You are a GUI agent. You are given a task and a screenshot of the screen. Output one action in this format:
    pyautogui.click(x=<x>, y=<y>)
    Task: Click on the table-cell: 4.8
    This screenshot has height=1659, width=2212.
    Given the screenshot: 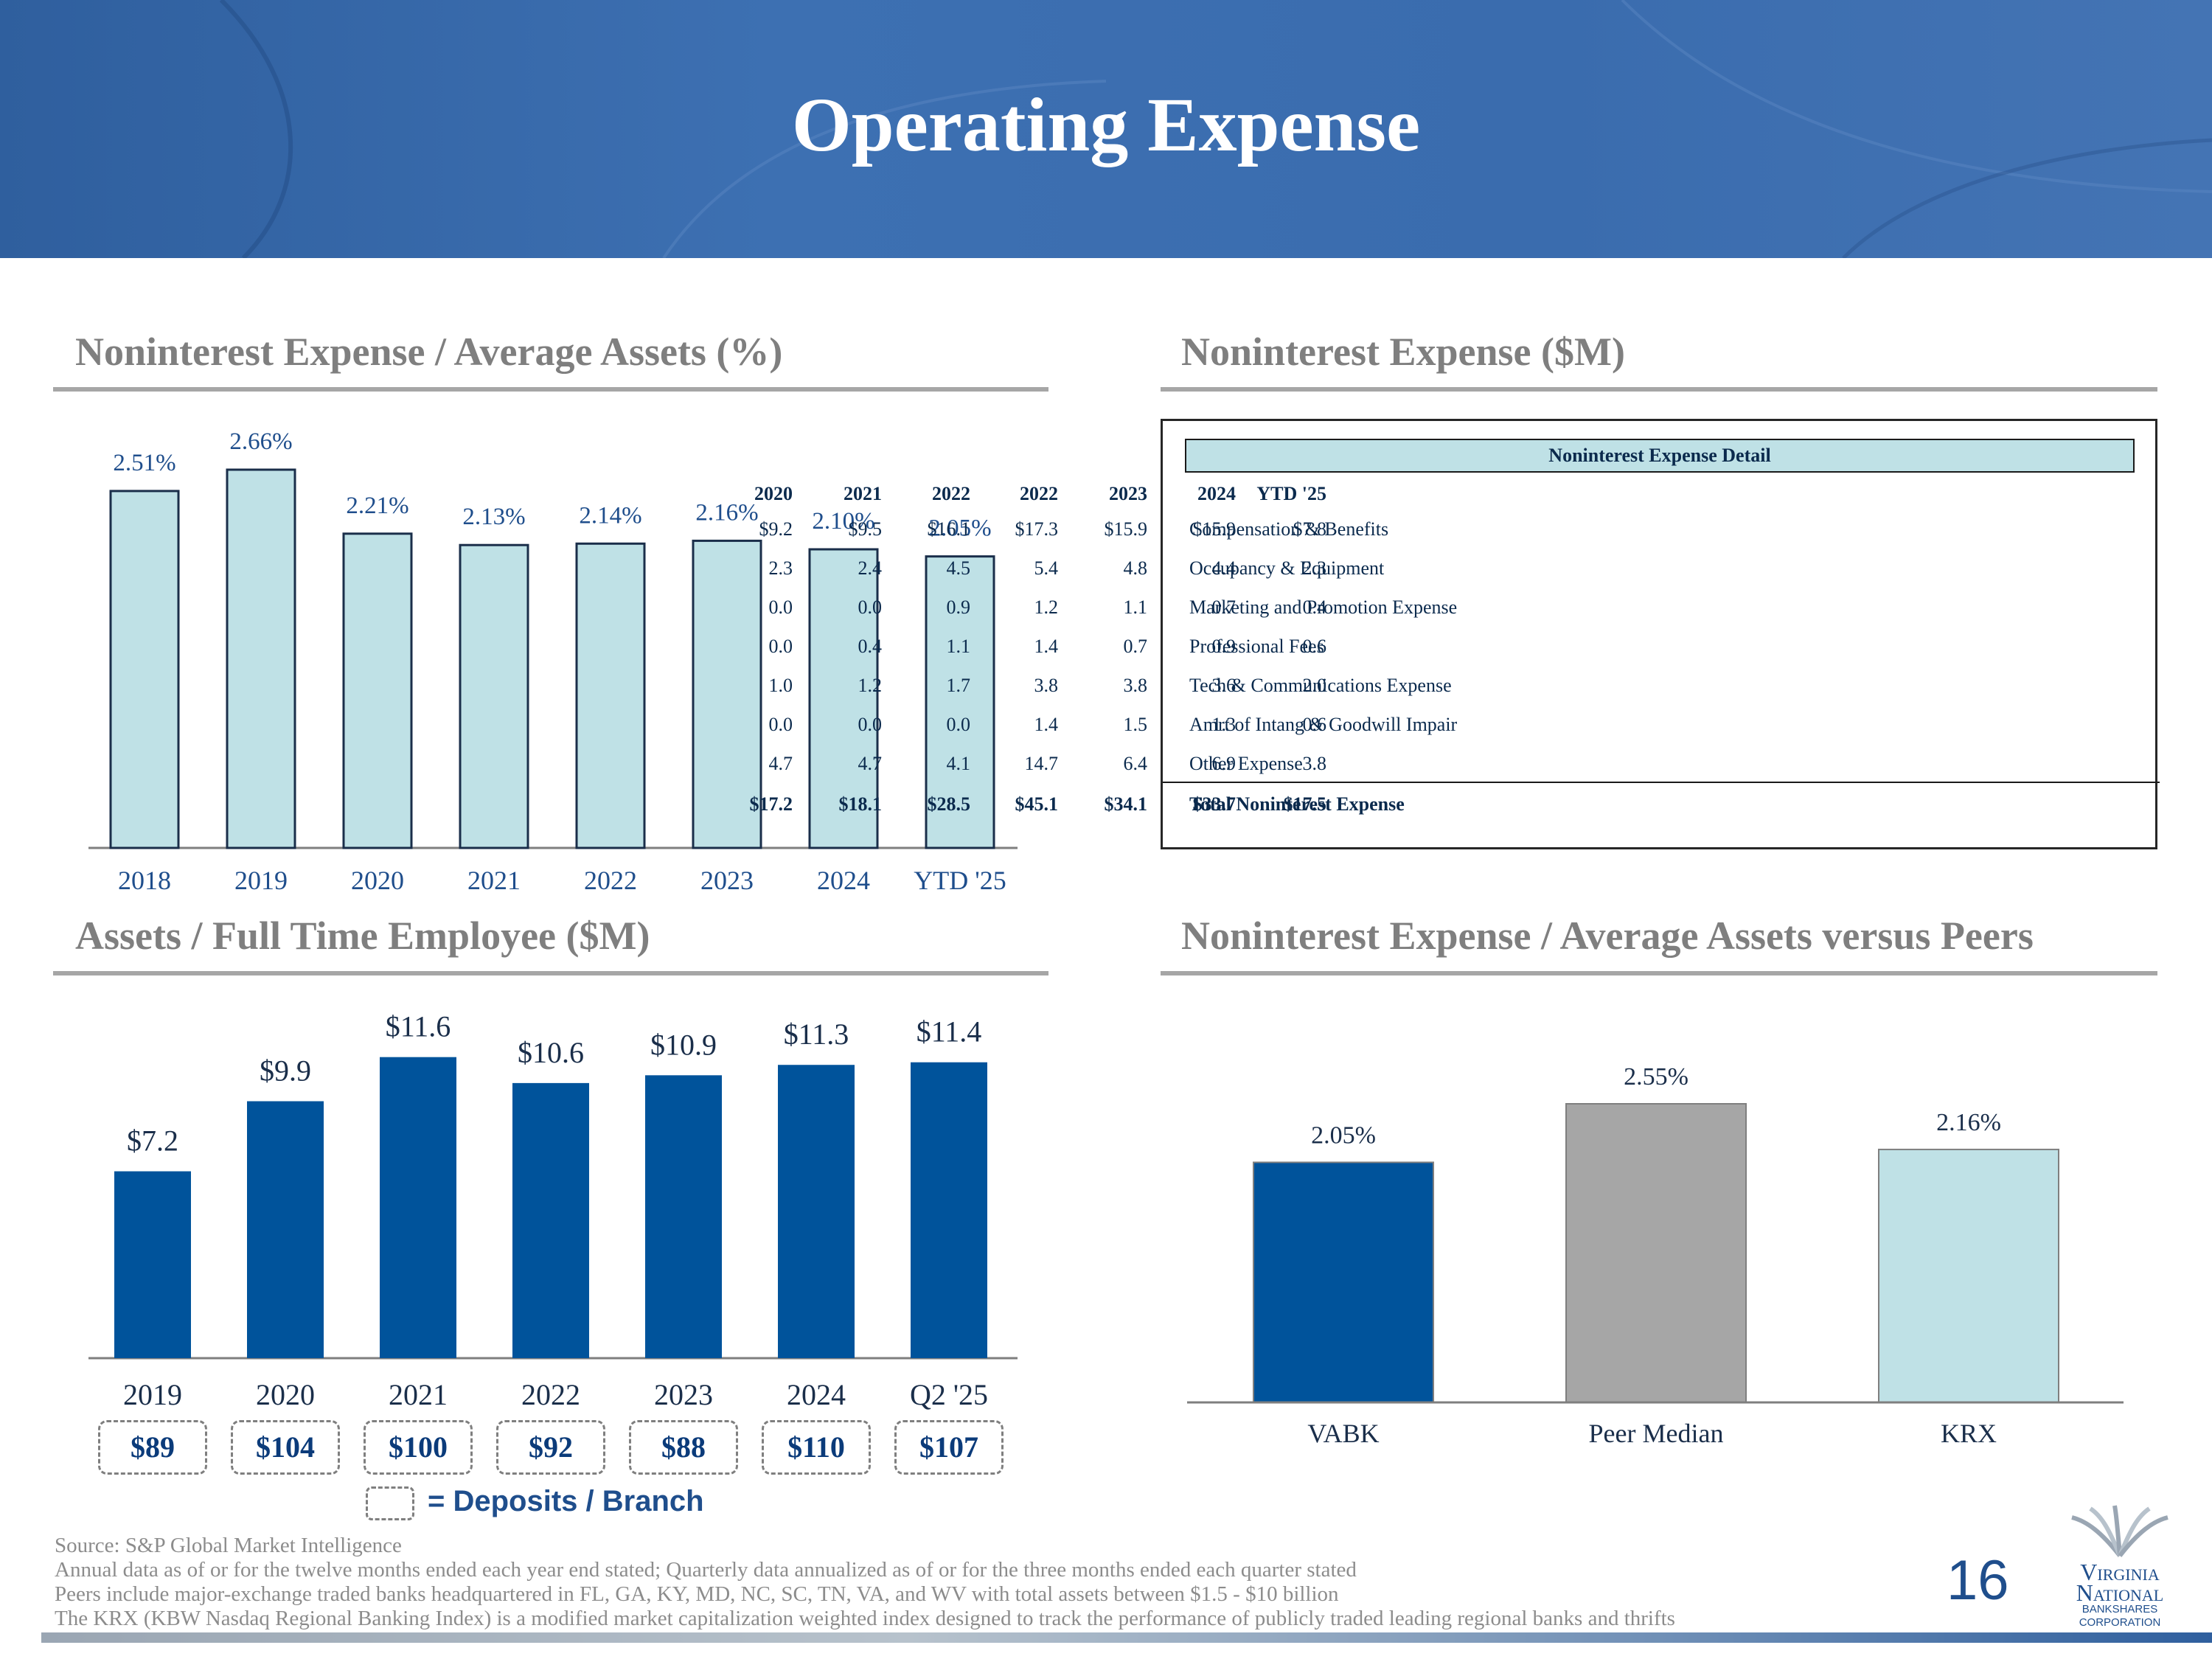 What is the action you would take?
    pyautogui.click(x=1135, y=568)
    